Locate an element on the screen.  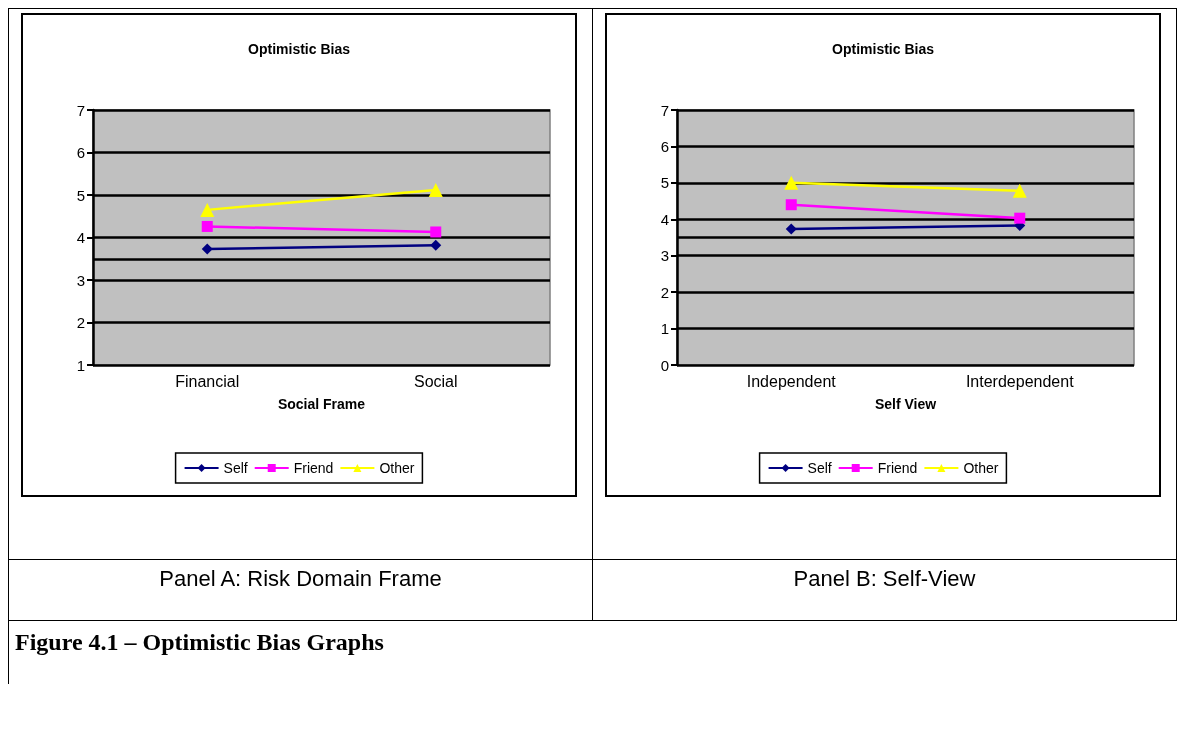
x-tick-label: Independent is located at coordinates (791, 381).